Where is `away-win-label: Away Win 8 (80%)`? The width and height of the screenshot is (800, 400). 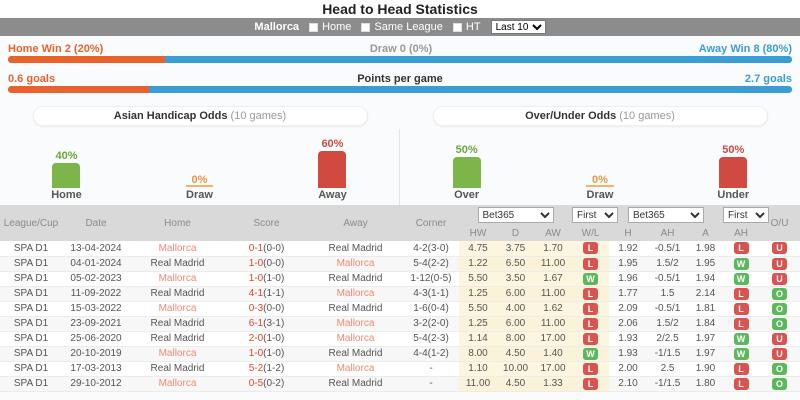
away-win-label: Away Win 8 (80%) is located at coordinates (745, 48).